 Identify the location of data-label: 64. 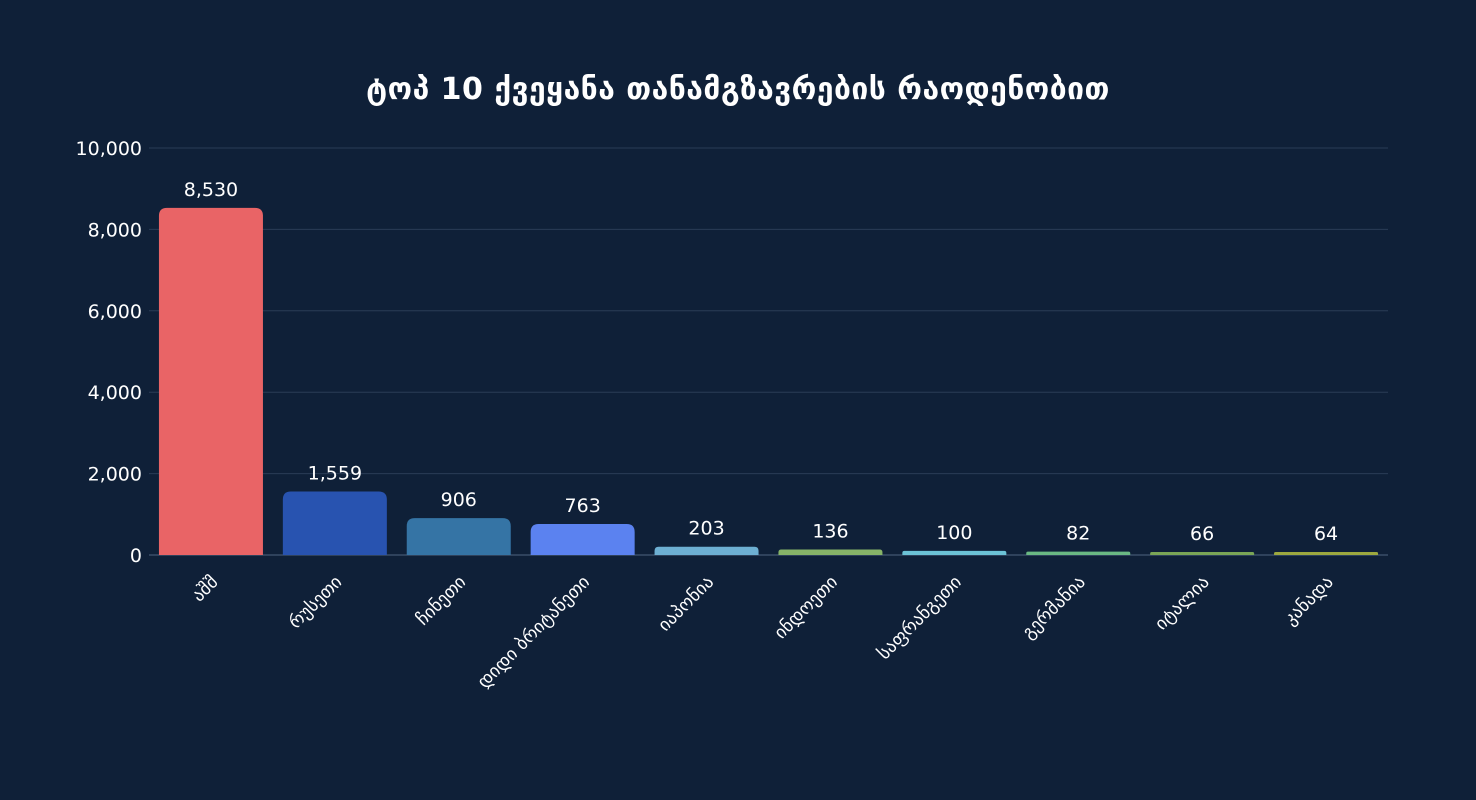
(1326, 534).